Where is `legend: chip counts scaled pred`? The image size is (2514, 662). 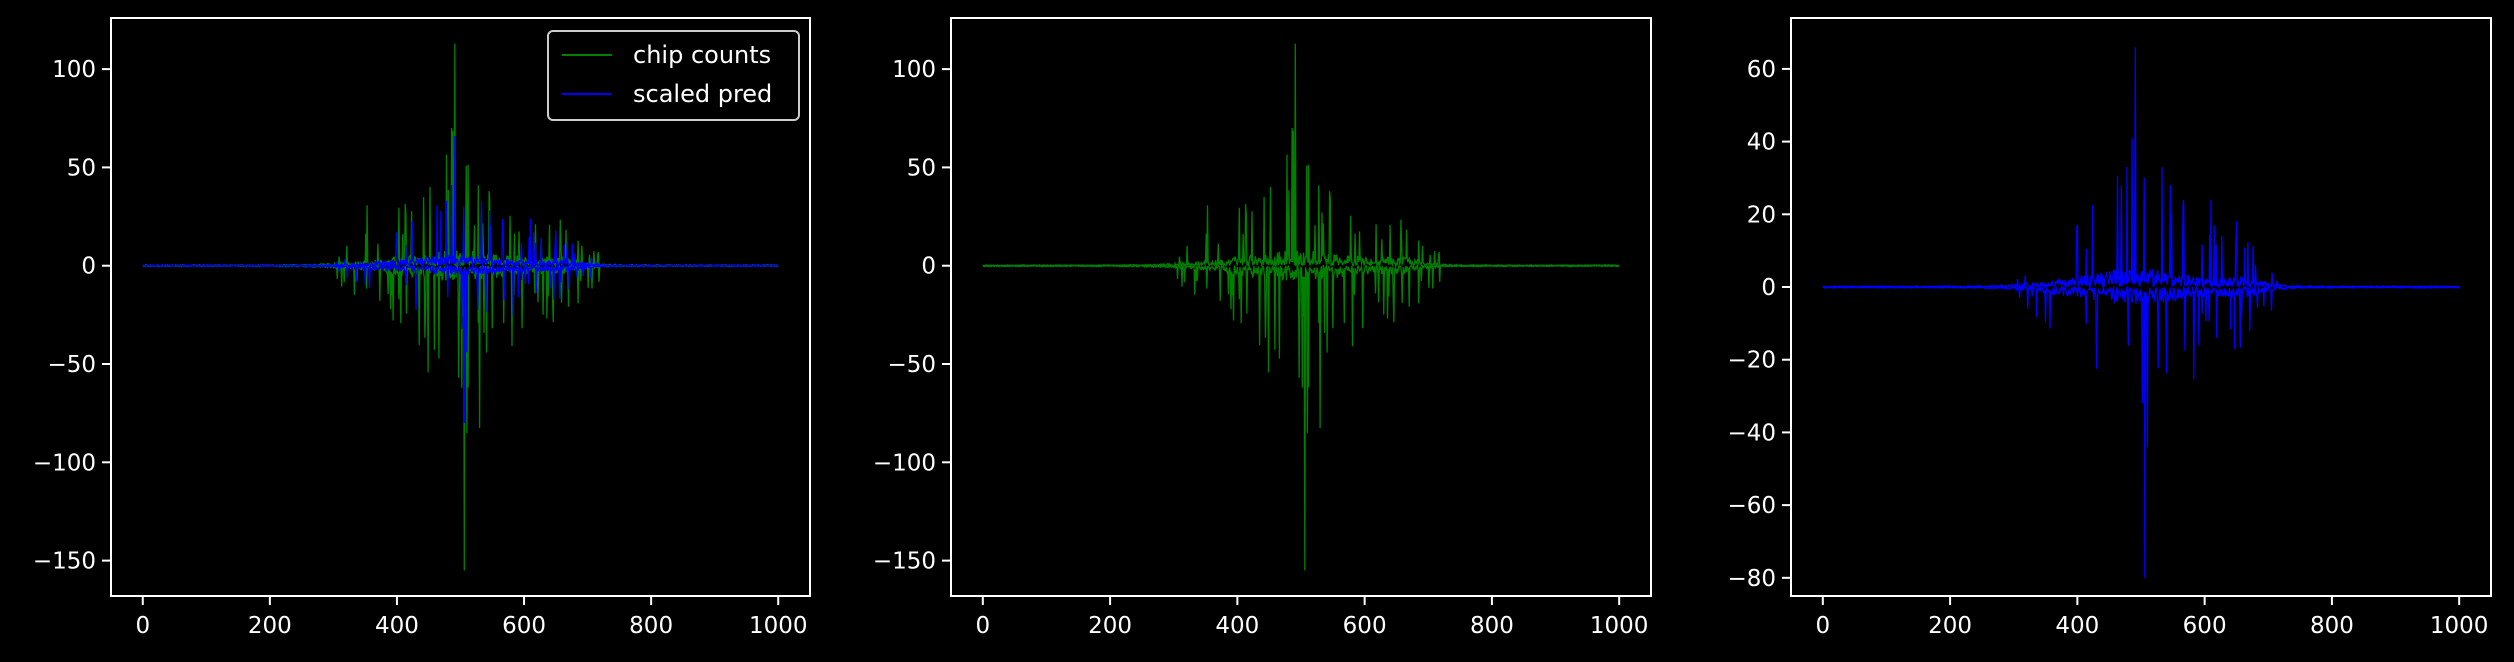 legend: chip counts scaled pred is located at coordinates (673, 75).